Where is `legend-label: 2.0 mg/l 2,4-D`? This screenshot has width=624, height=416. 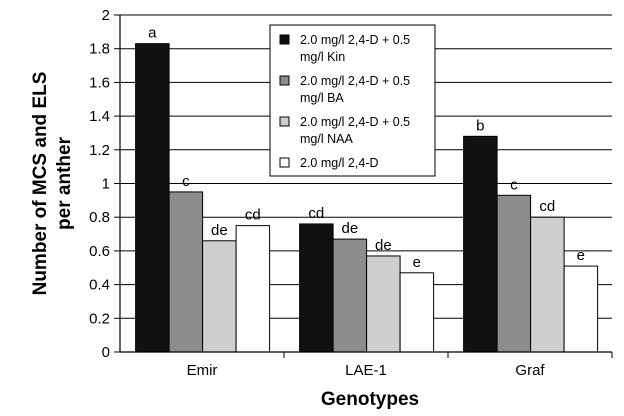 legend-label: 2.0 mg/l 2,4-D is located at coordinates (339, 163).